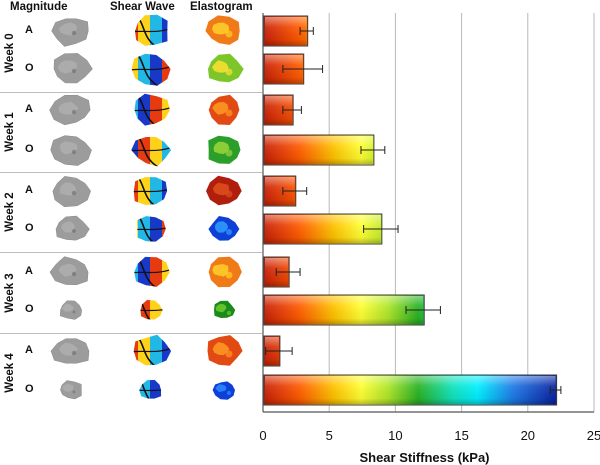 The width and height of the screenshot is (600, 465). What do you see at coordinates (29, 271) in the screenshot?
I see `row-label-6: A` at bounding box center [29, 271].